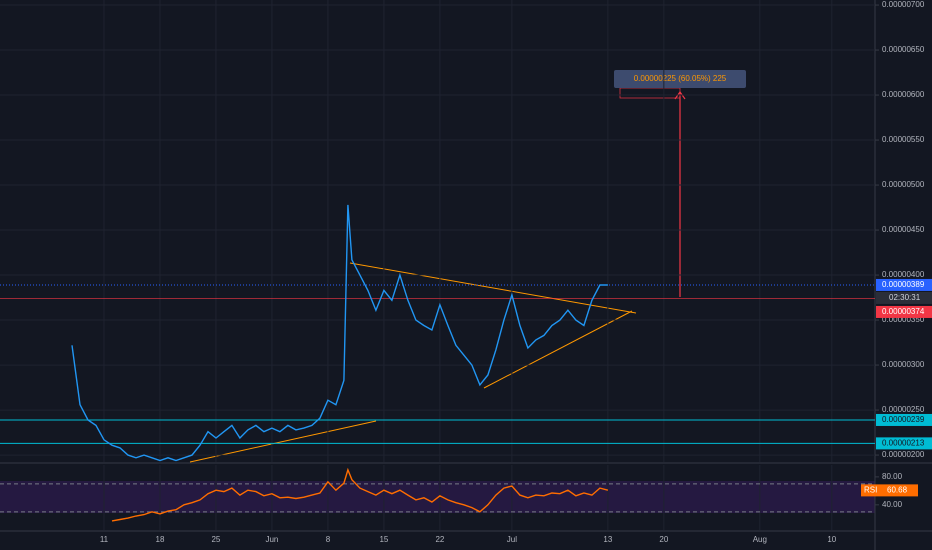 This screenshot has height=550, width=932. I want to click on x-tick-label: 25, so click(215, 539).